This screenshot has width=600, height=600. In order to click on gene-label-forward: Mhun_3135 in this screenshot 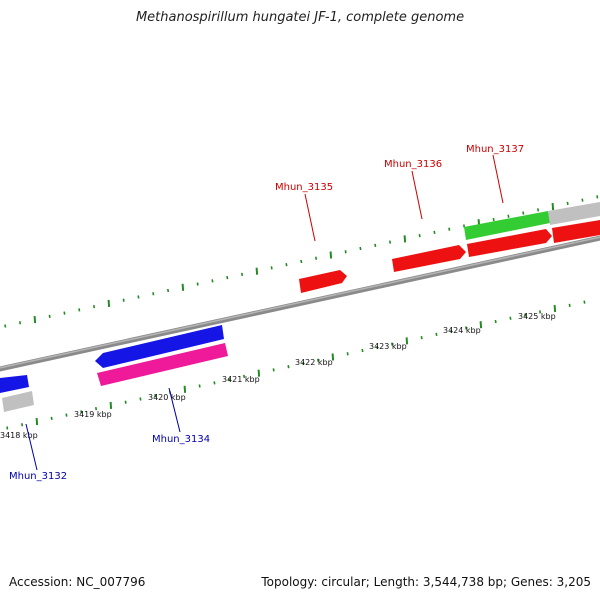, I will do `click(304, 187)`.